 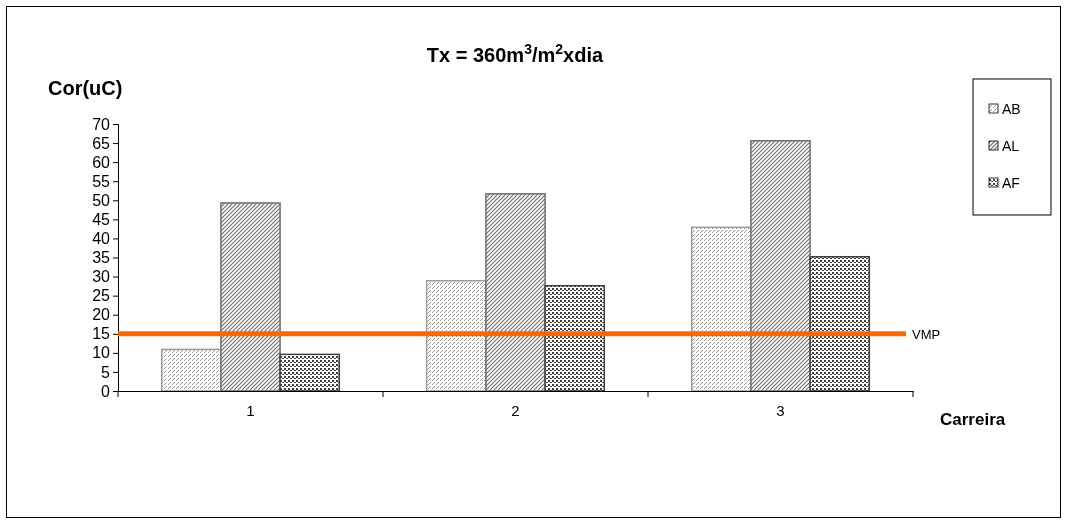 I want to click on y-tick-label: 55, so click(x=101, y=181).